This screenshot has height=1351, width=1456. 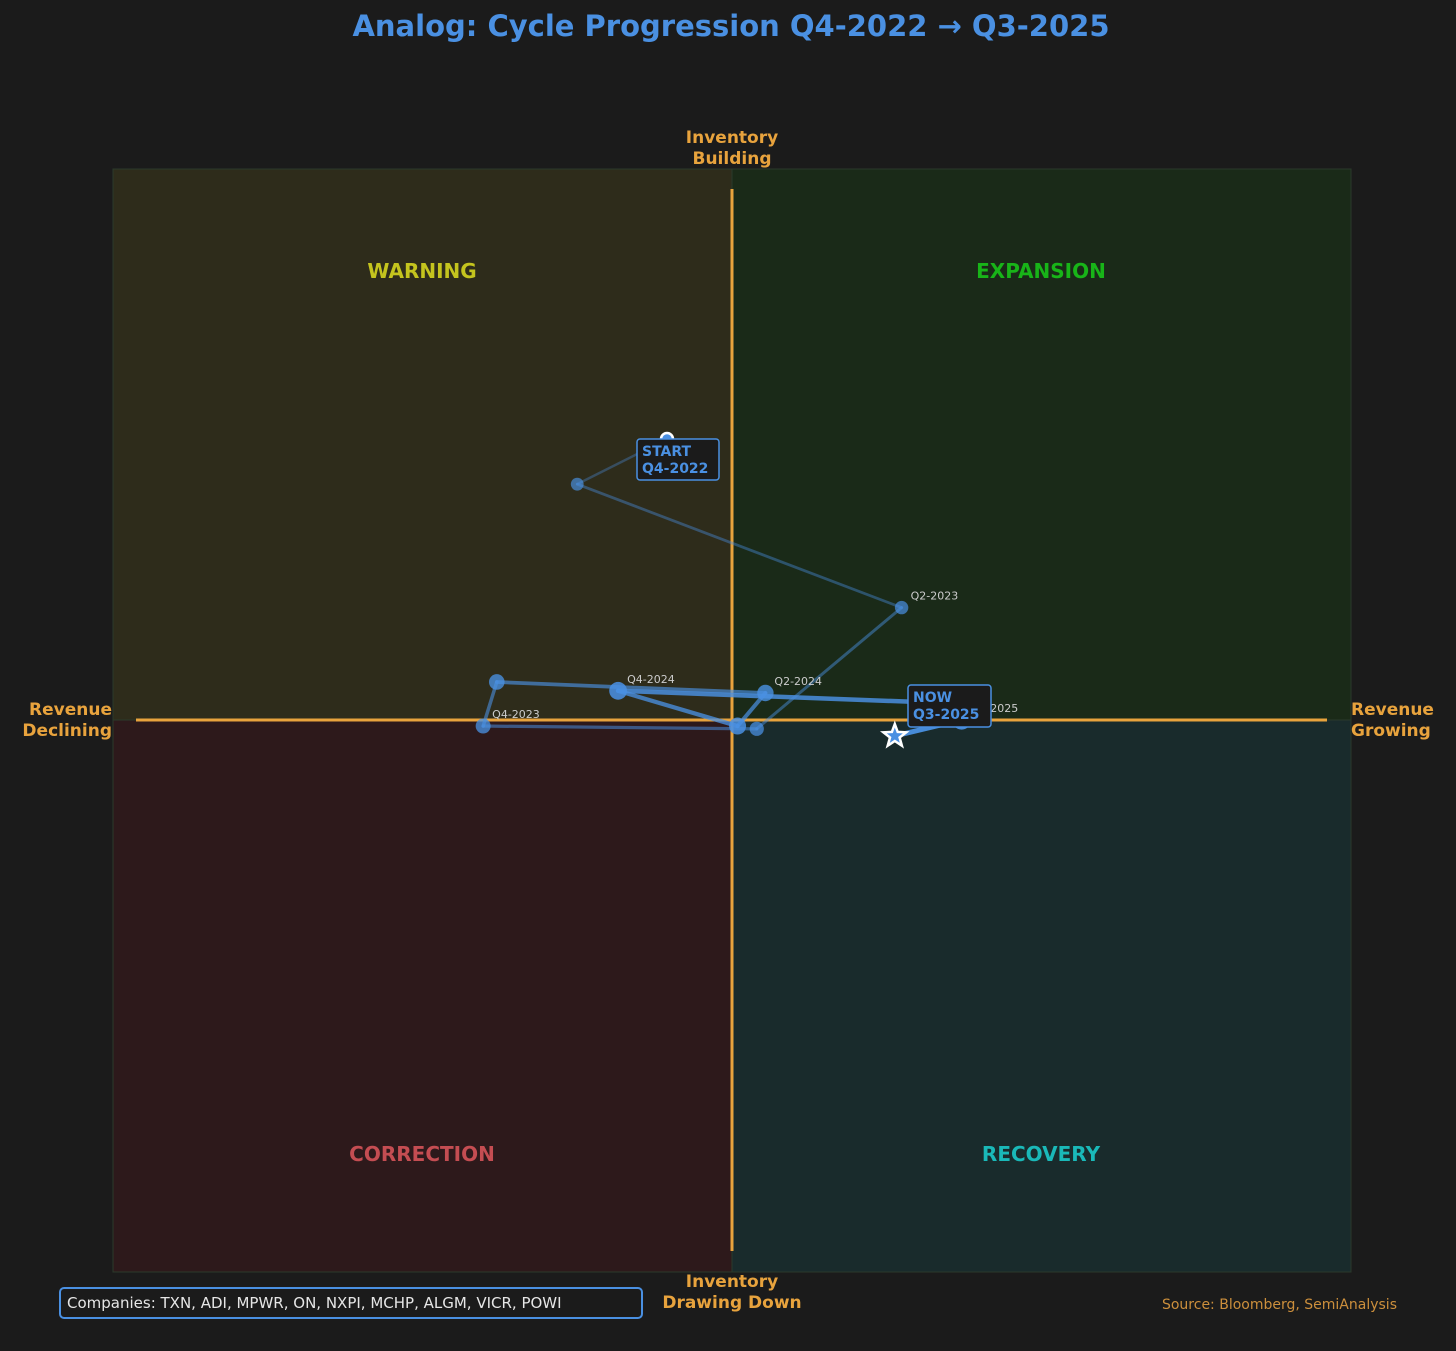 I want to click on quarter-label: Q2-2023, so click(x=935, y=596).